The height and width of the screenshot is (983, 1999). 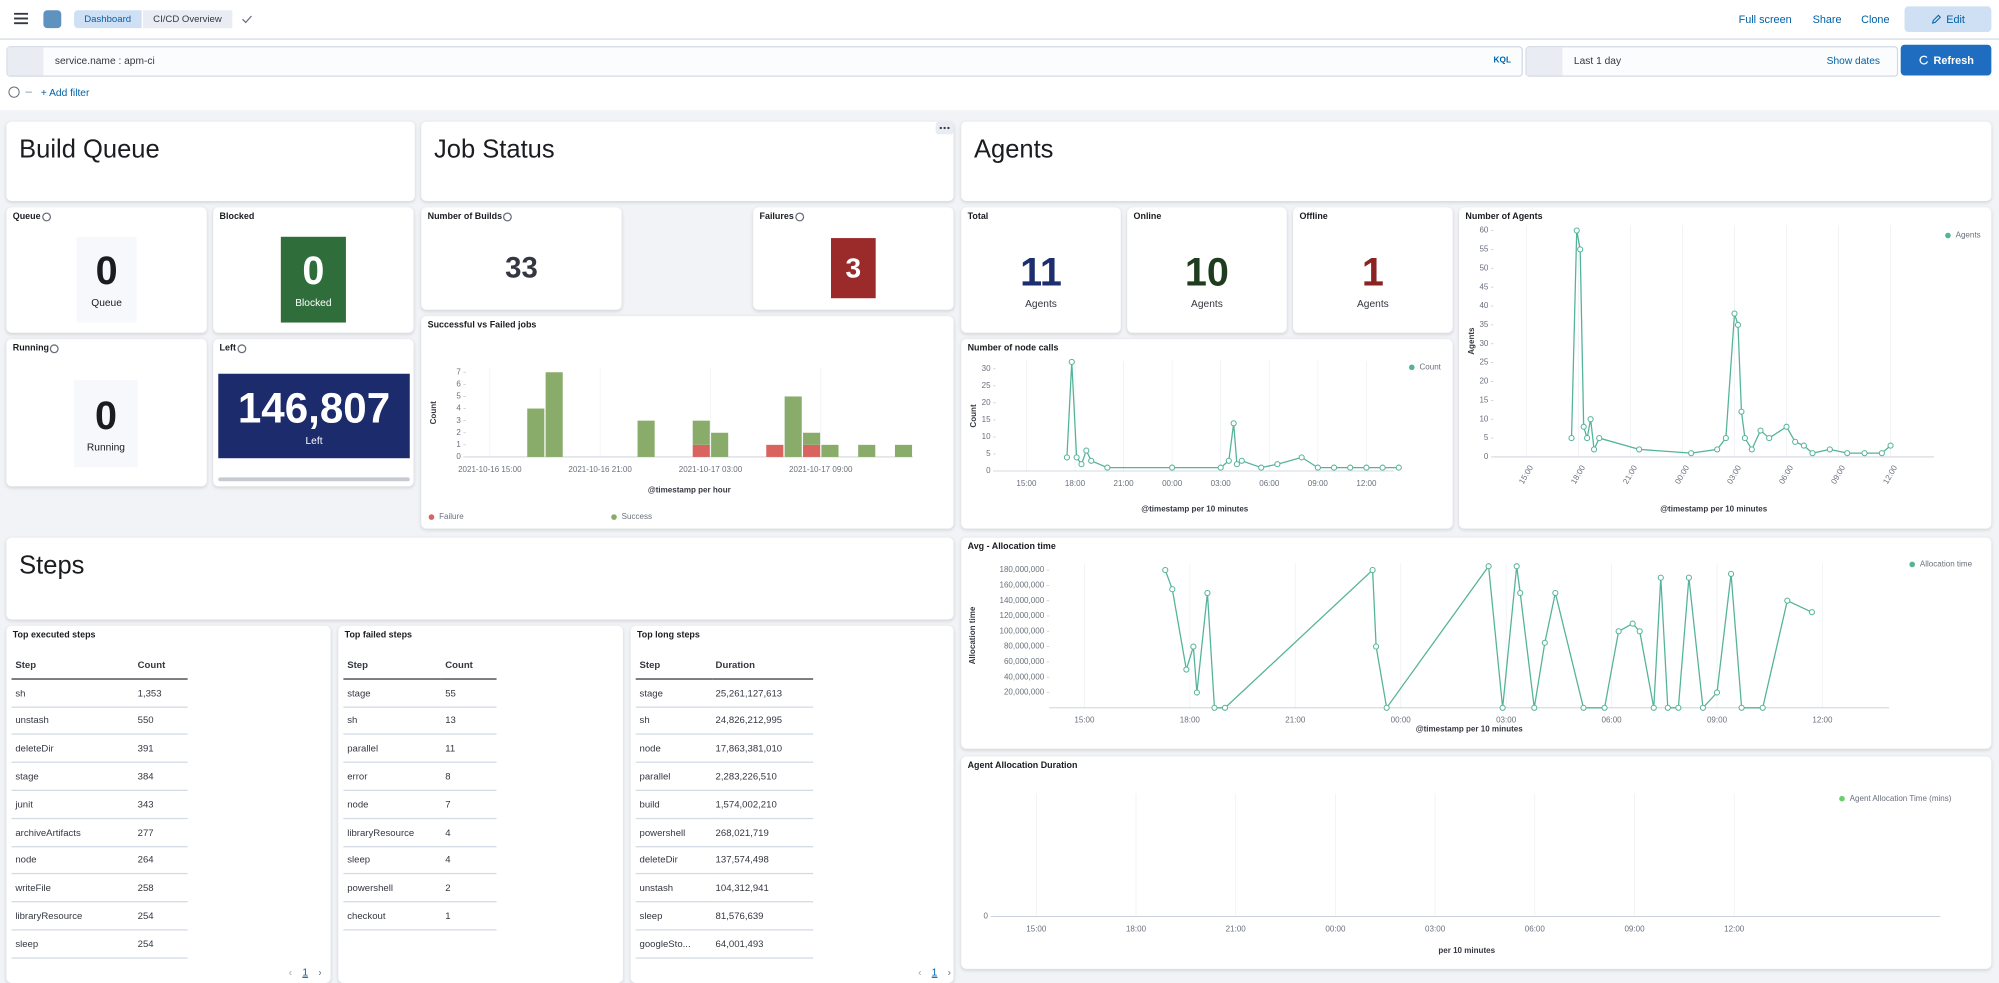 I want to click on section-title: Steps, so click(x=52, y=565).